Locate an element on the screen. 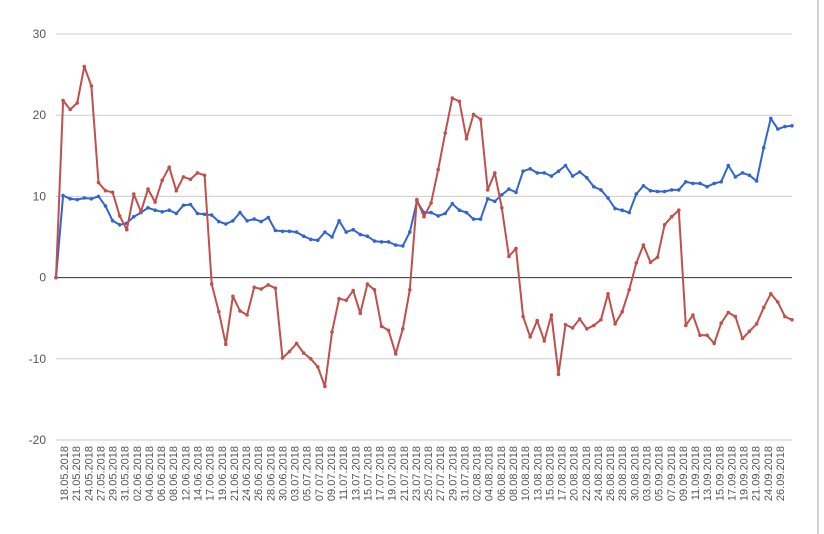  y-tick-label: 0 is located at coordinates (42, 278).